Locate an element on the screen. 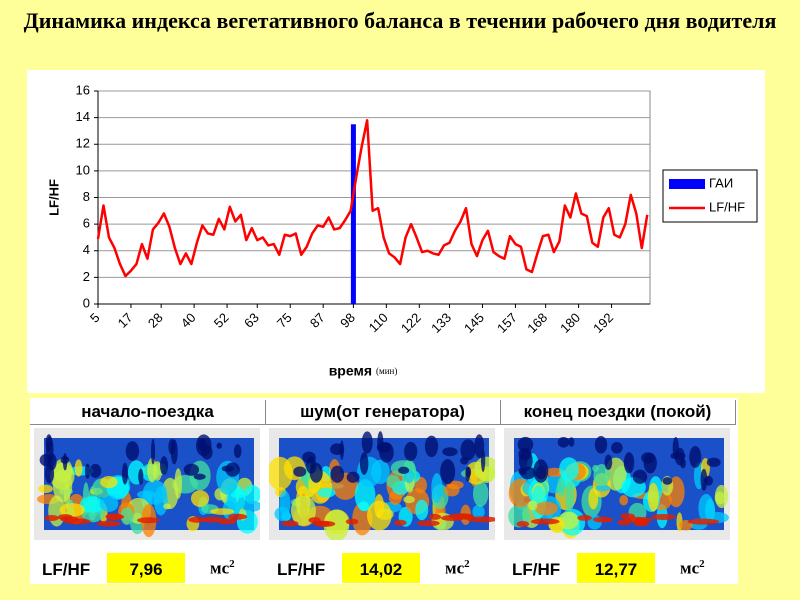 Image resolution: width=800 pixels, height=600 pixels. y-tick-label: 14 is located at coordinates (83, 116).